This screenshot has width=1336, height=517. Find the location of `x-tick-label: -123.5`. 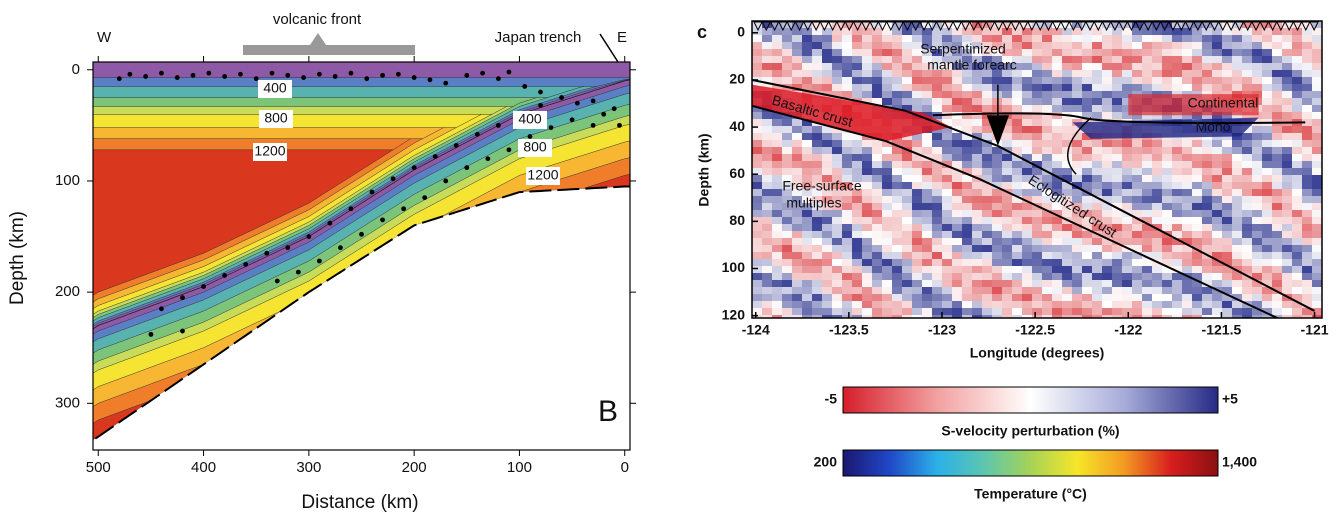

x-tick-label: -123.5 is located at coordinates (849, 330).